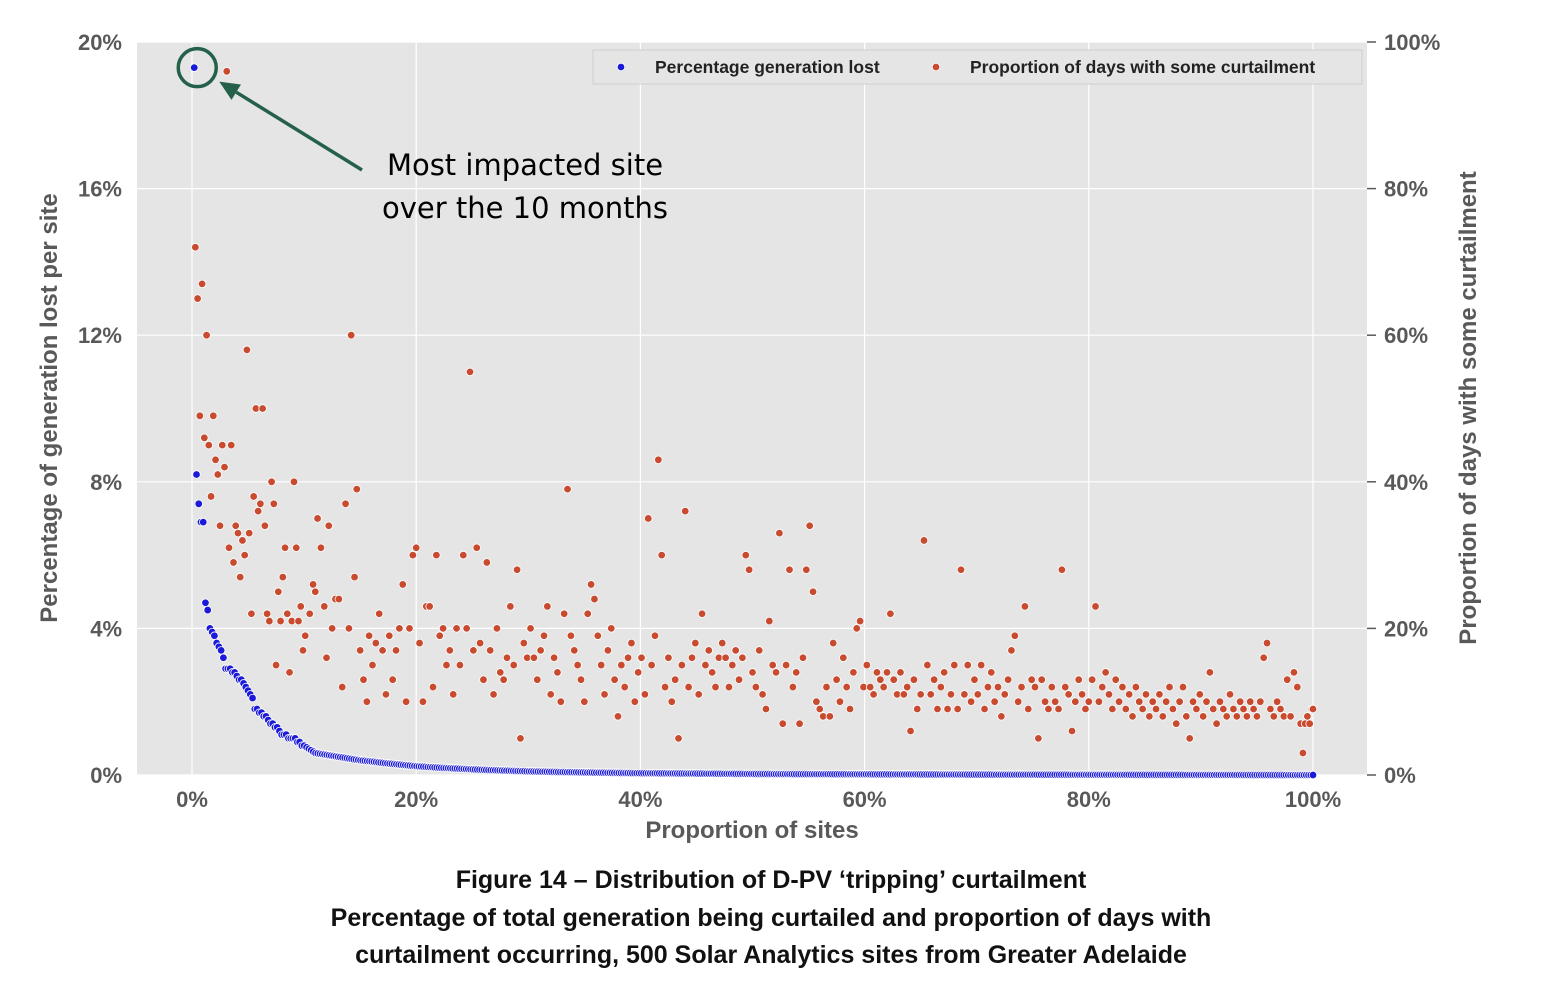 The width and height of the screenshot is (1542, 1000). Describe the element at coordinates (621, 67) in the screenshot. I see `legend-marker-generation-lost` at that location.